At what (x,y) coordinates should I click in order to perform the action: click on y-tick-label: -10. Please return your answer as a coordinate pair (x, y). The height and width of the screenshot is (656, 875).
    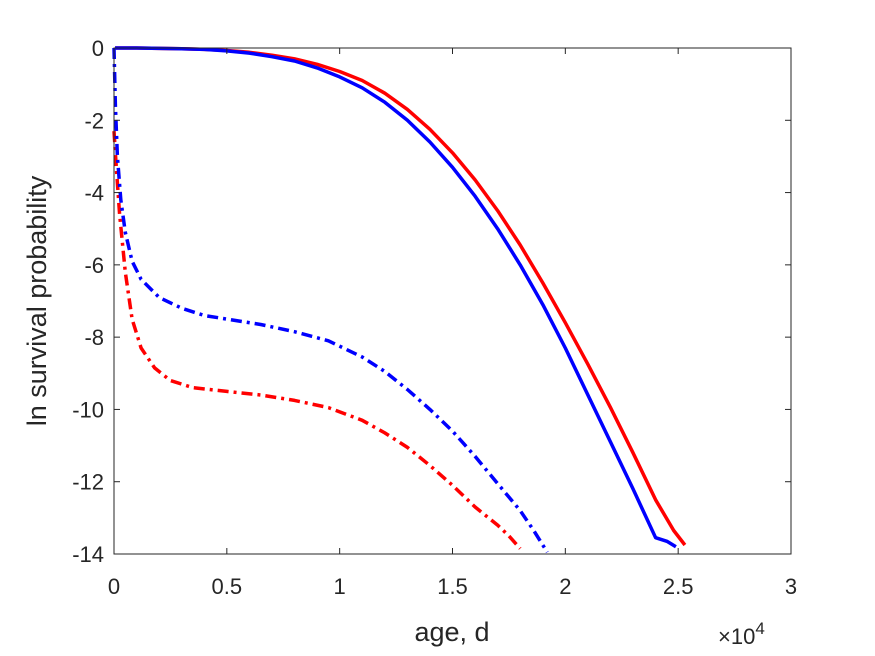
    Looking at the image, I should click on (88, 409).